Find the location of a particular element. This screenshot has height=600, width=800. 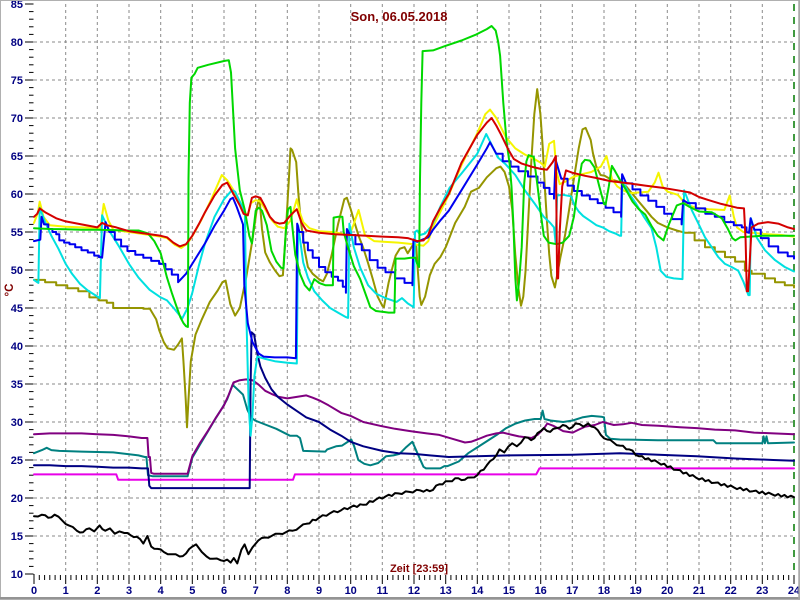

svg-text: 24 is located at coordinates (794, 591).